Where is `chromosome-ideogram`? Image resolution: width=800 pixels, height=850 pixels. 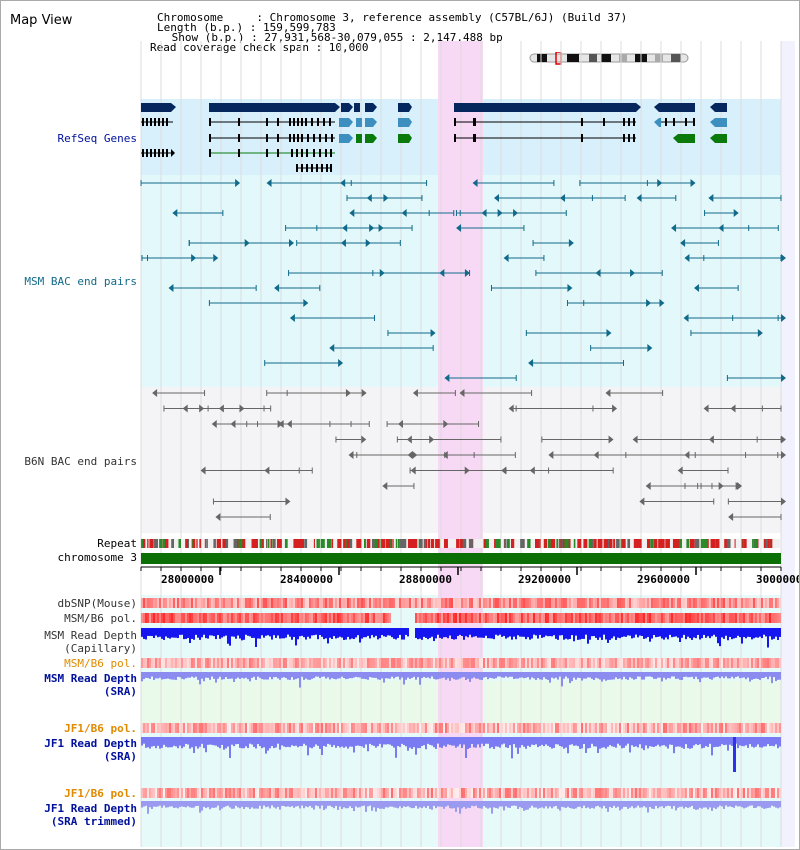 chromosome-ideogram is located at coordinates (610, 59).